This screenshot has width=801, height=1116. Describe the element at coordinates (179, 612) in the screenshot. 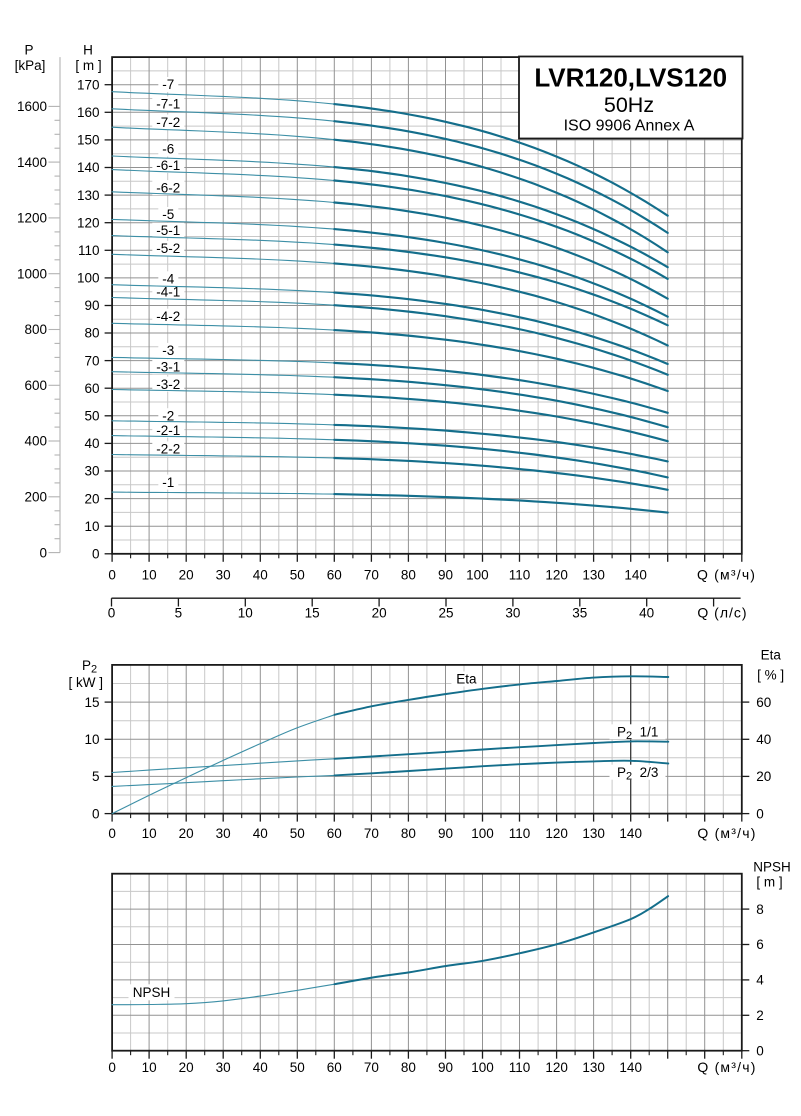

I see `svg-text: 5` at that location.